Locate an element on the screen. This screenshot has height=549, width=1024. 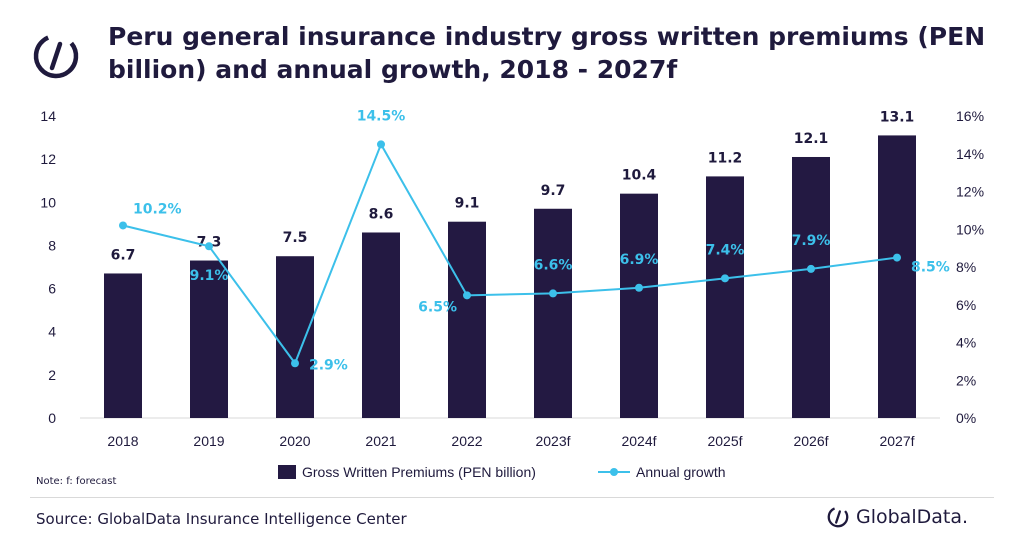
brand-name: GlobalData. is located at coordinates (912, 517).